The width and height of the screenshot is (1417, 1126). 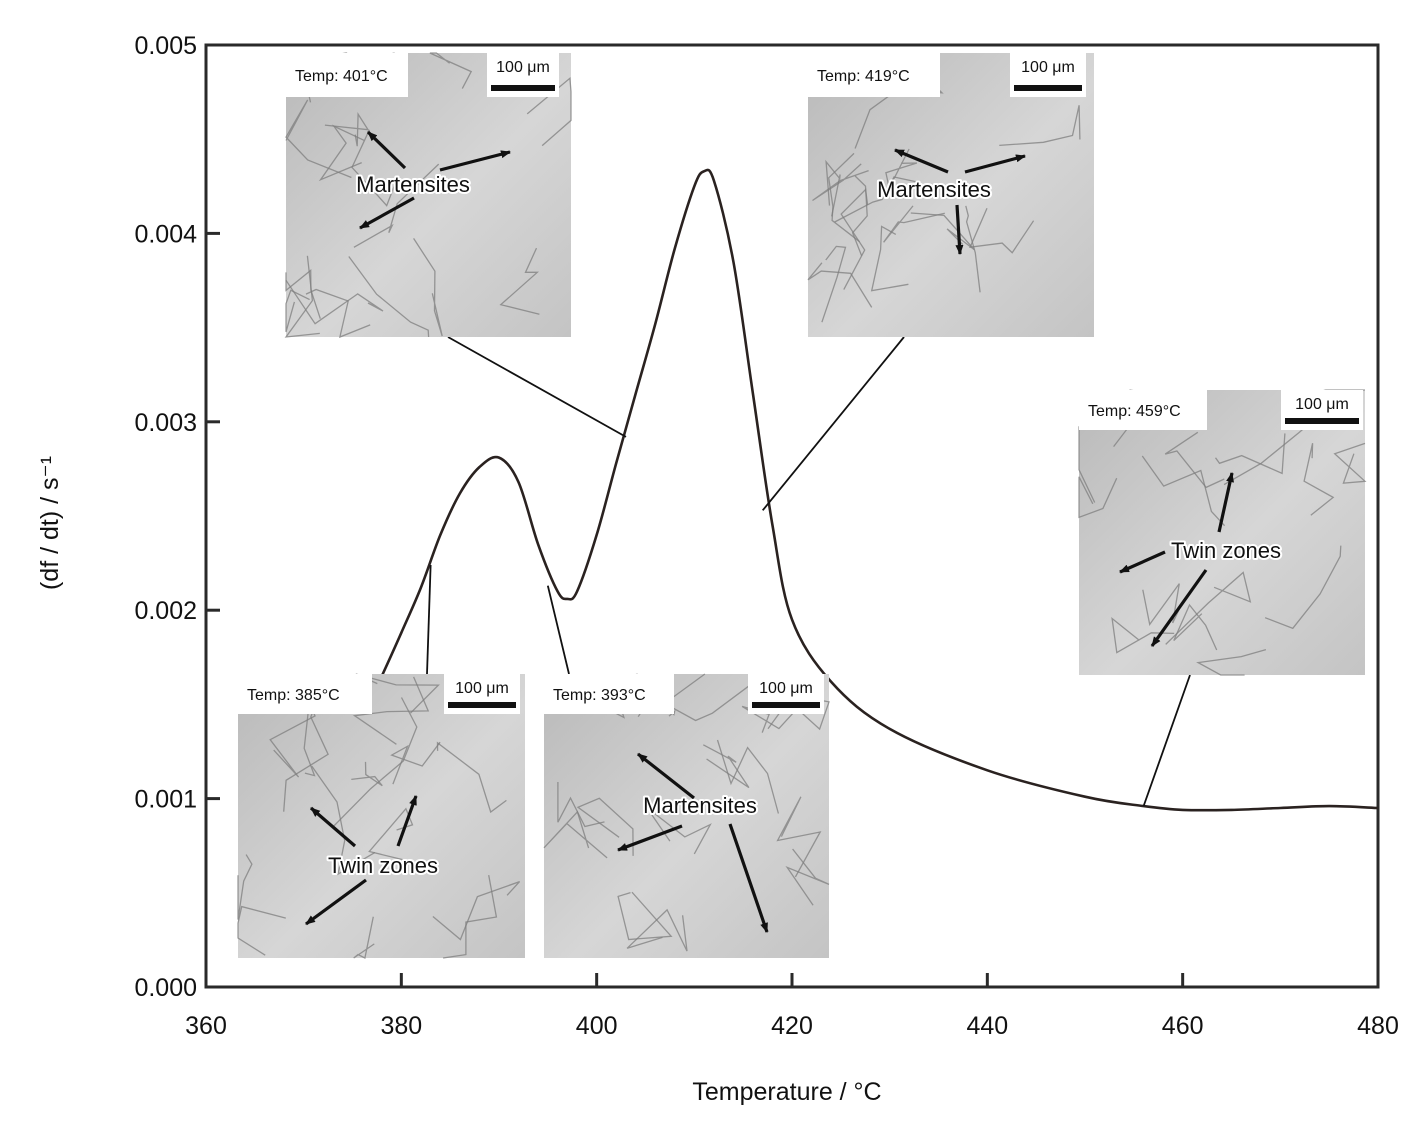 I want to click on y-axis-title: (df / dt) / s⁻¹, so click(x=50, y=523).